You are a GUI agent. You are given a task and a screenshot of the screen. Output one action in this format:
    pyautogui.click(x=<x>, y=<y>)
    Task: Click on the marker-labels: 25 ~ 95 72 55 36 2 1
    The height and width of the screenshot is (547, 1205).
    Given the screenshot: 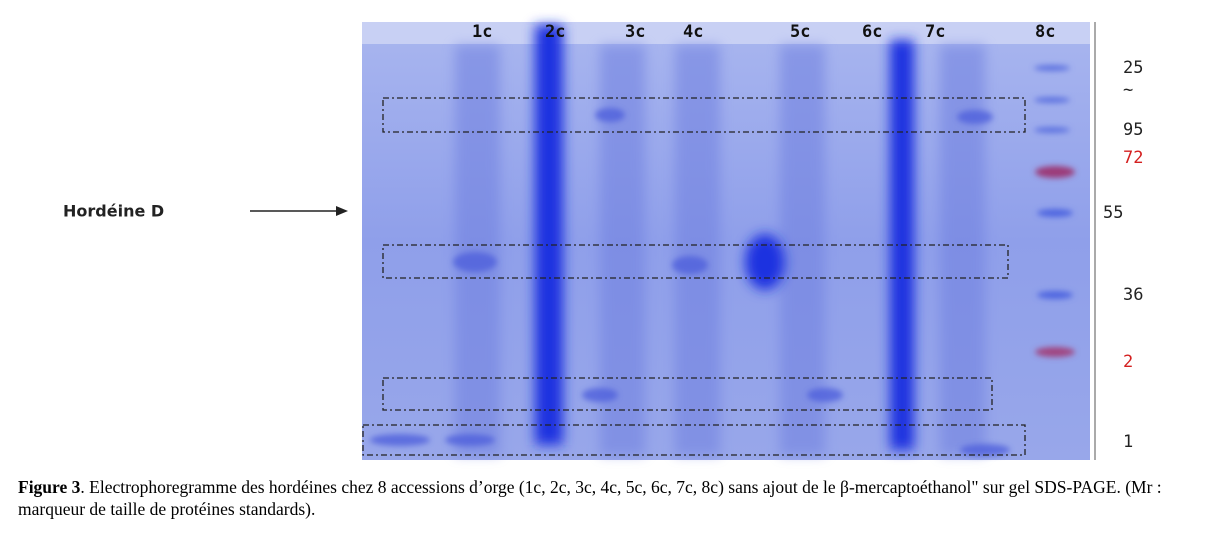 What is the action you would take?
    pyautogui.click(x=1123, y=255)
    